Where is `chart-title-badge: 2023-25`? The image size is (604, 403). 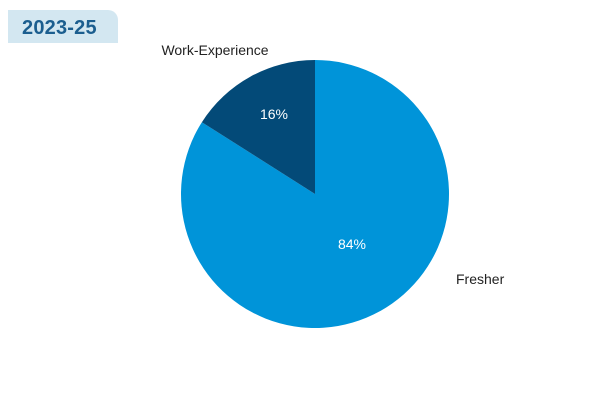 chart-title-badge: 2023-25 is located at coordinates (63, 26).